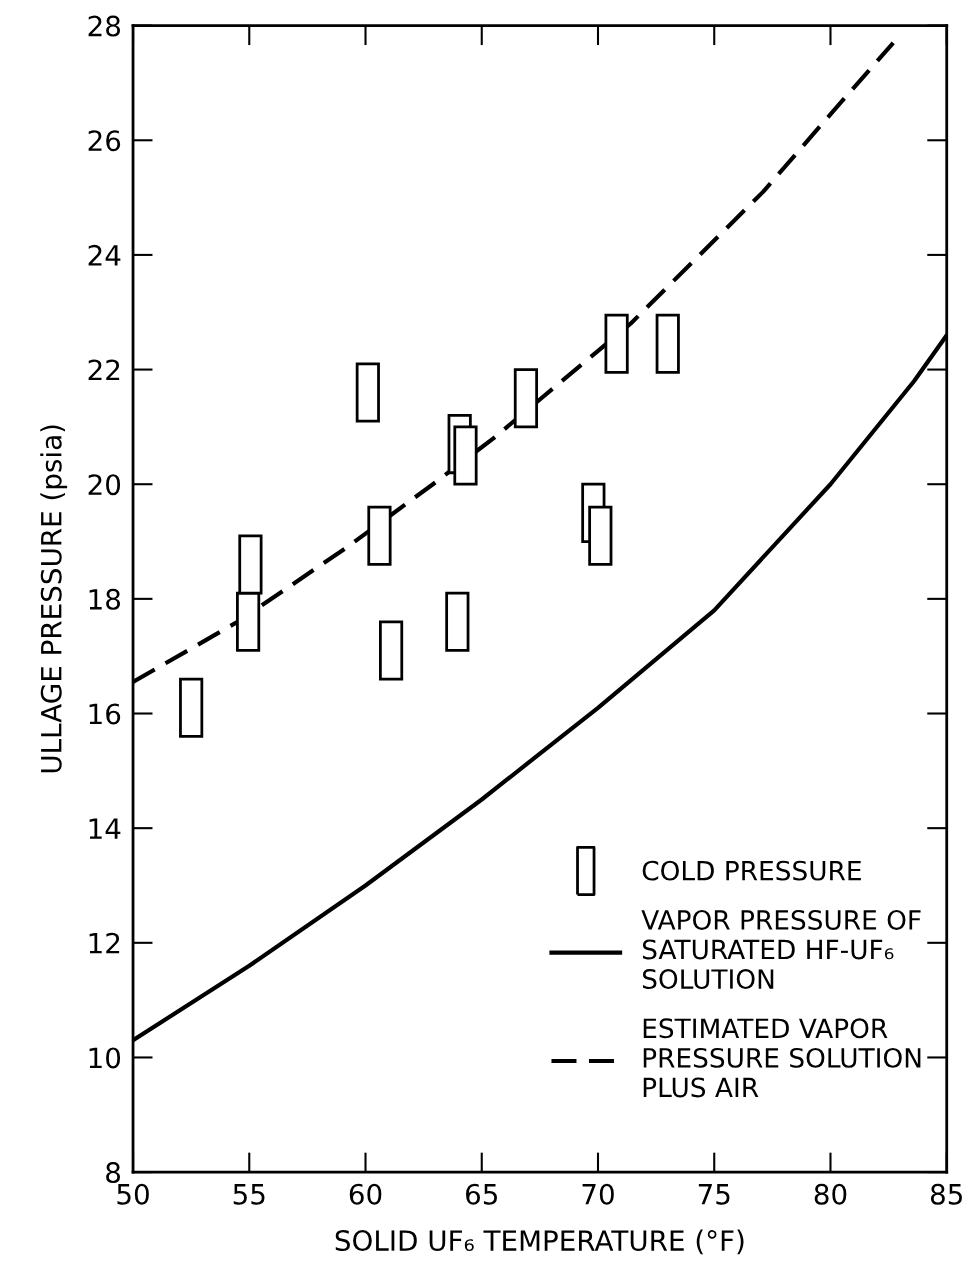  I want to click on legend-label: COLD PRESSURE, so click(751, 870).